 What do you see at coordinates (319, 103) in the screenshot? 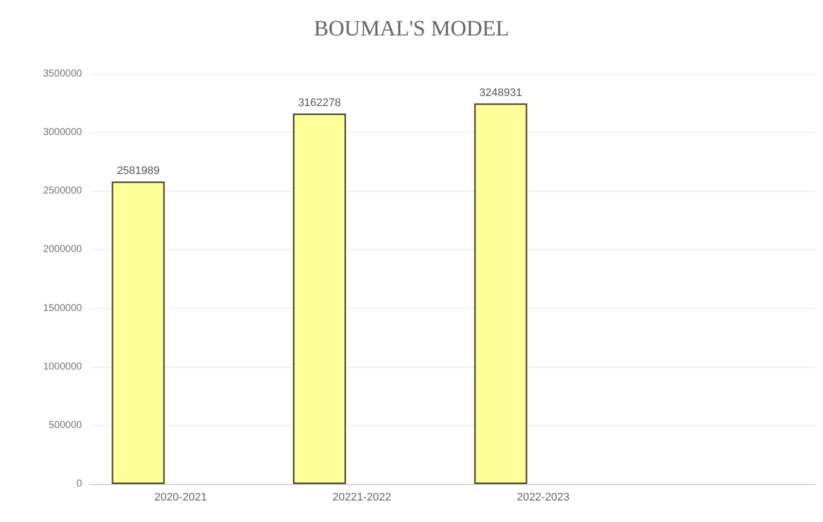
I see `data-label: 3162278` at bounding box center [319, 103].